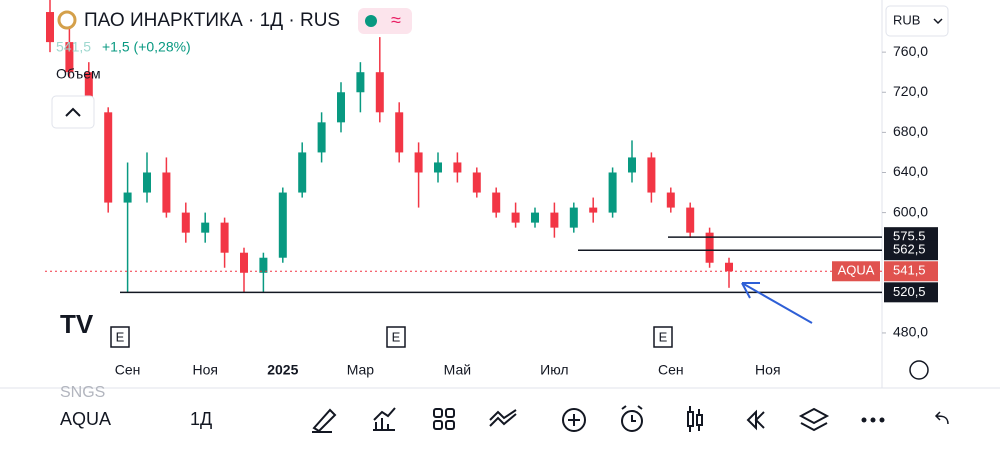 Image resolution: width=1000 pixels, height=450 pixels. Describe the element at coordinates (396, 20) in the screenshot. I see `delay-icon: ≈` at that location.